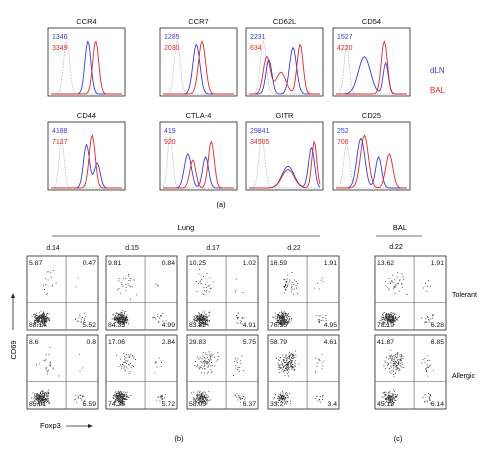  I want to click on quadrant-ll-value: 88.14, so click(37, 325).